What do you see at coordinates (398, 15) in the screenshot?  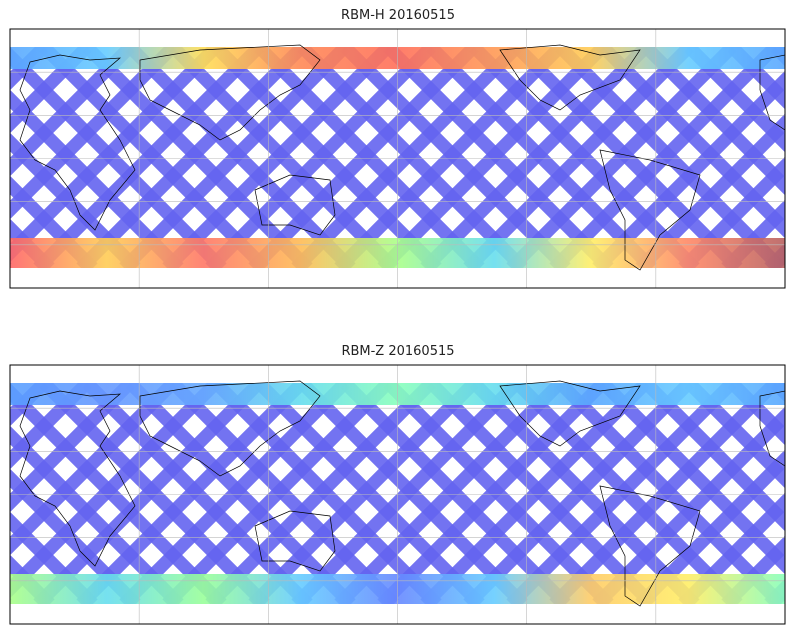 I see `panel-title-rbm-h: RBM-H 20160515` at bounding box center [398, 15].